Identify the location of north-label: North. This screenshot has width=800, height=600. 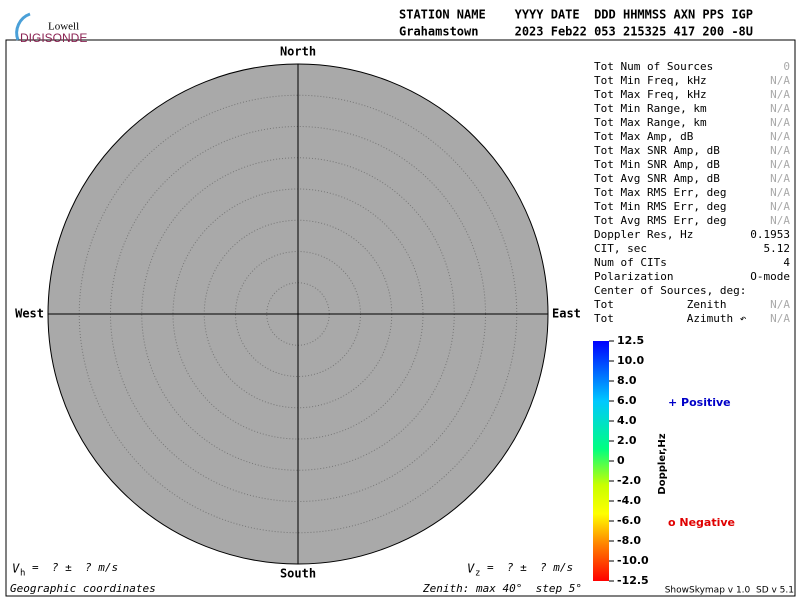
(298, 52).